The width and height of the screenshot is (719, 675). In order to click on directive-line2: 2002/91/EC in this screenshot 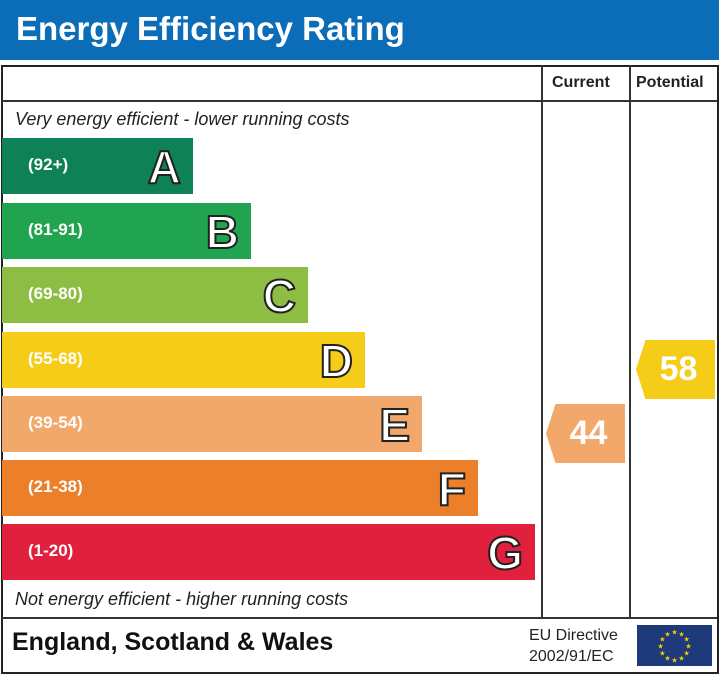, I will do `click(571, 656)`.